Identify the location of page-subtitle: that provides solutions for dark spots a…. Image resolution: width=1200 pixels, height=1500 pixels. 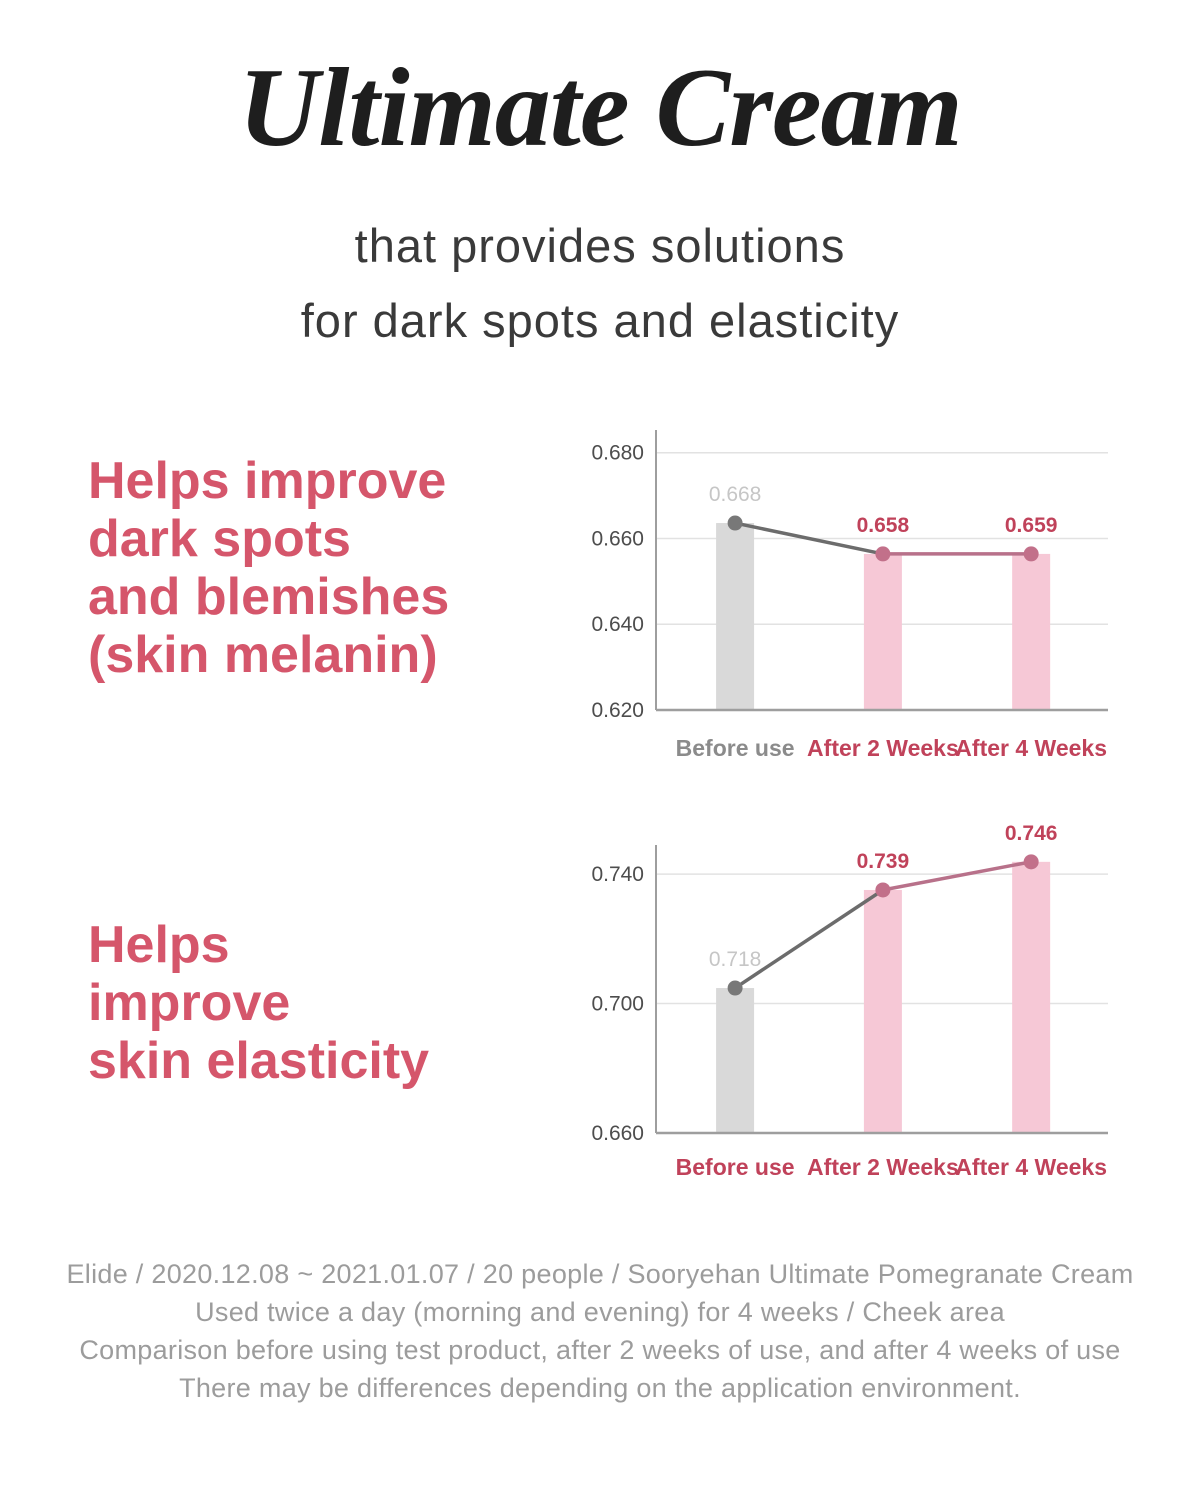
(600, 283).